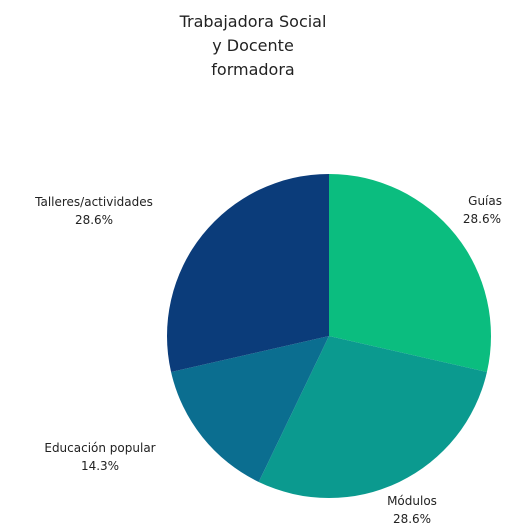  Describe the element at coordinates (99, 448) in the screenshot. I see `slice-label-3: Educación popular` at that location.